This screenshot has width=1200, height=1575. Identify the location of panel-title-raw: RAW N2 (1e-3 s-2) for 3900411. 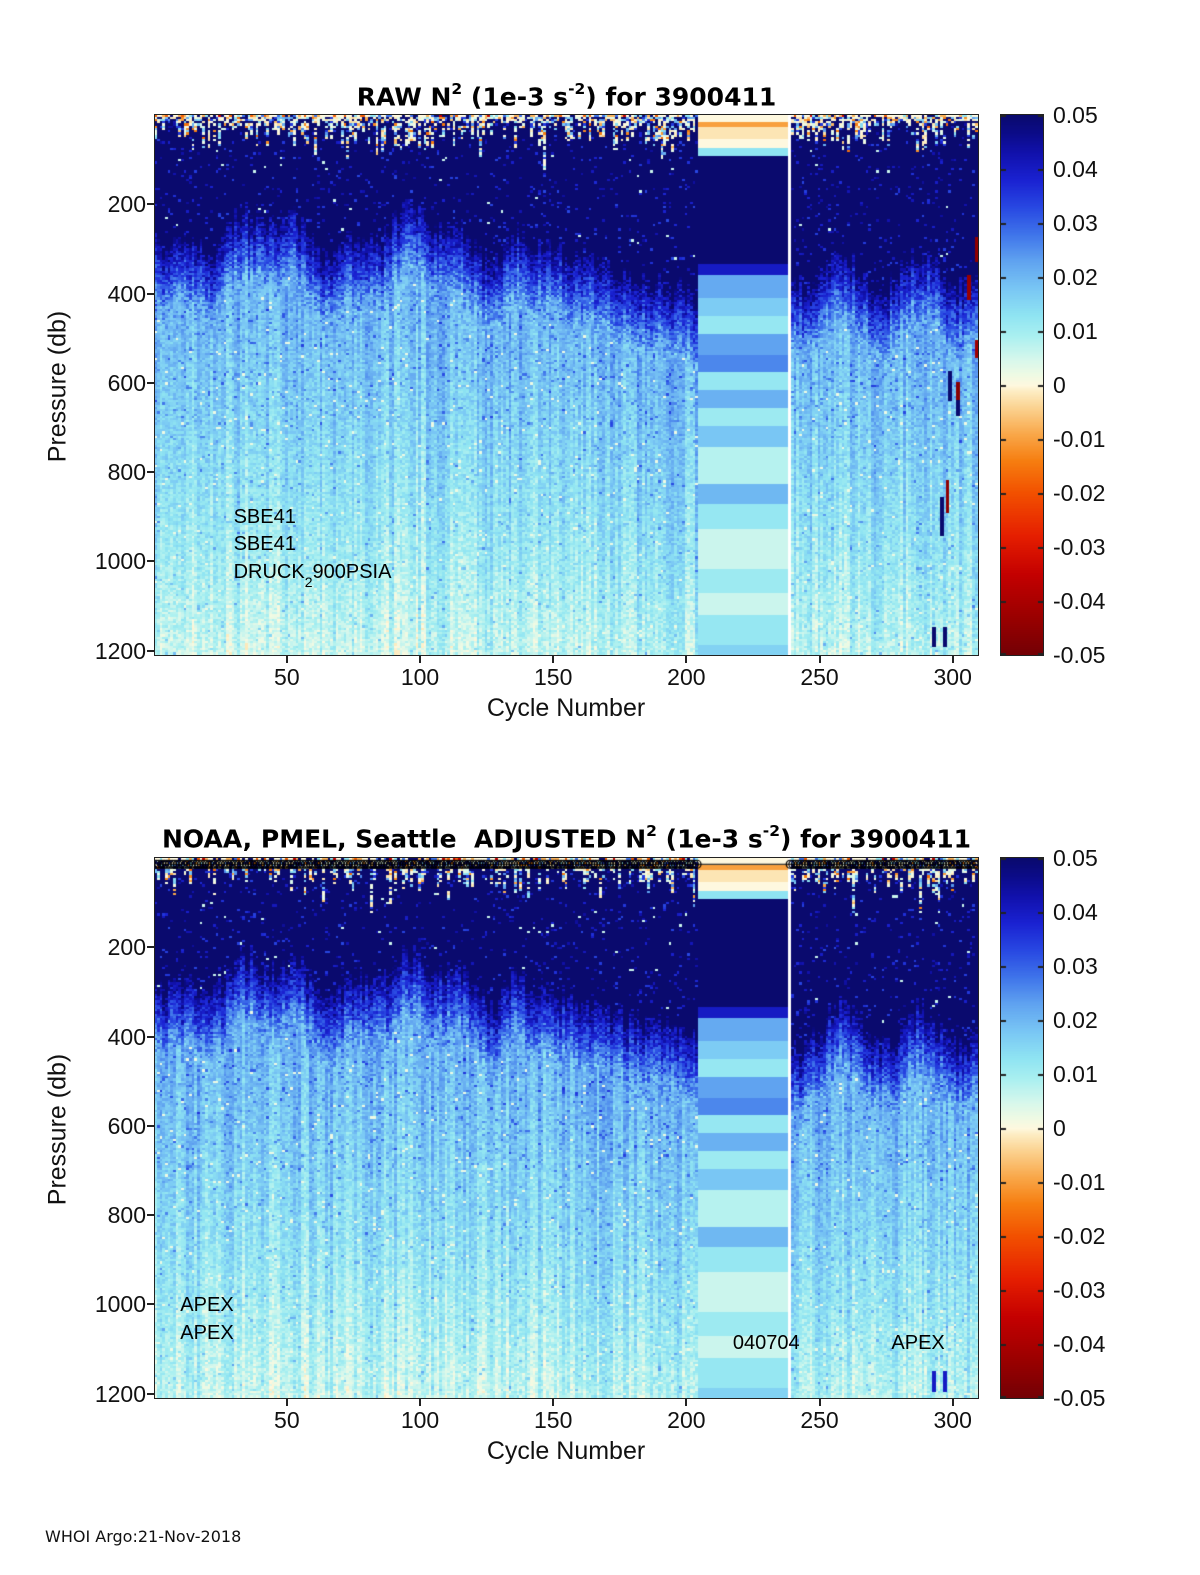
(566, 95).